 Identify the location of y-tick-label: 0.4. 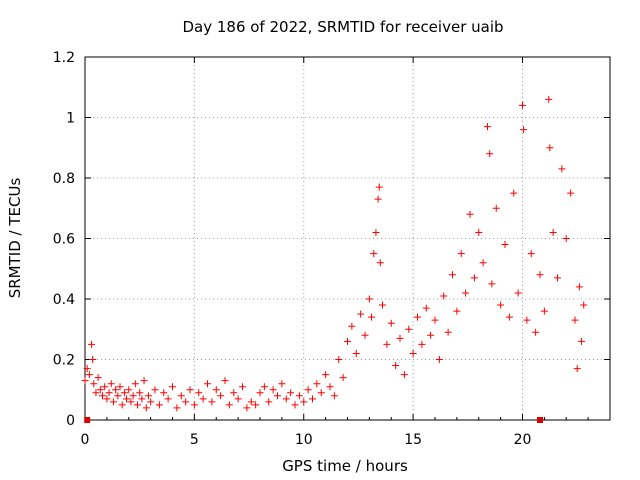
(64, 300).